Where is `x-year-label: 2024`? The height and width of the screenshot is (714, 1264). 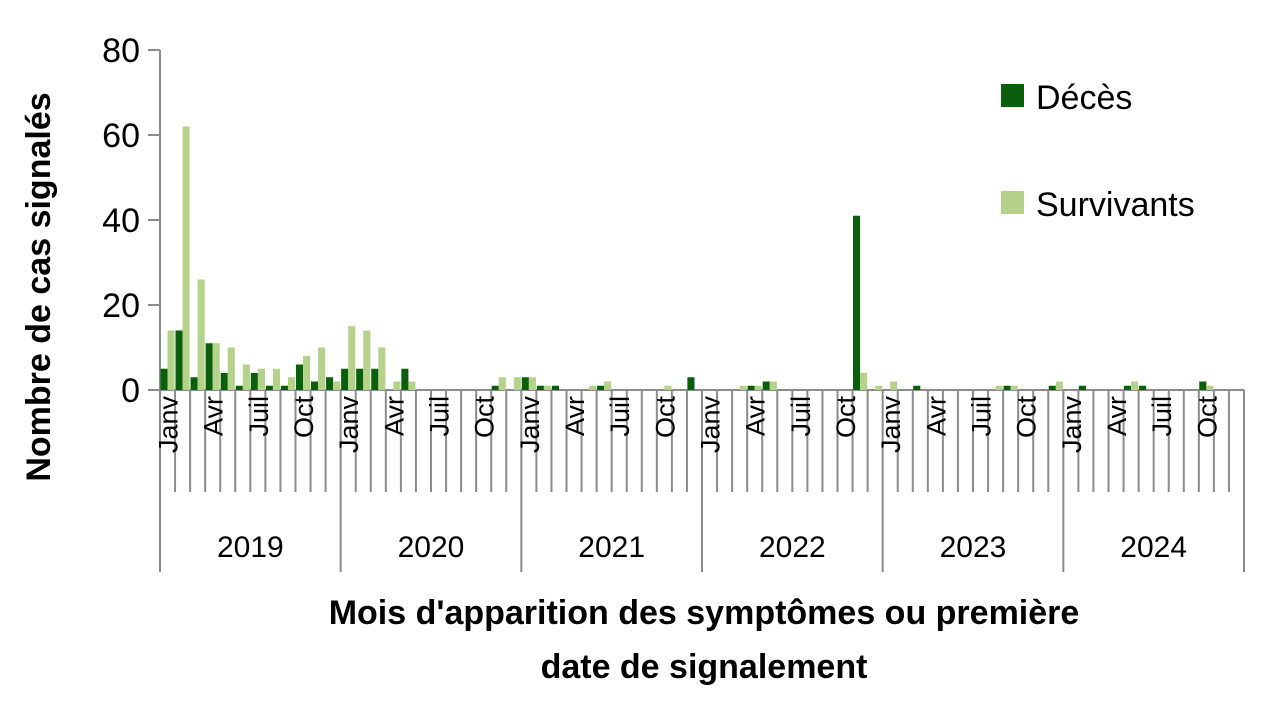
x-year-label: 2024 is located at coordinates (1153, 547).